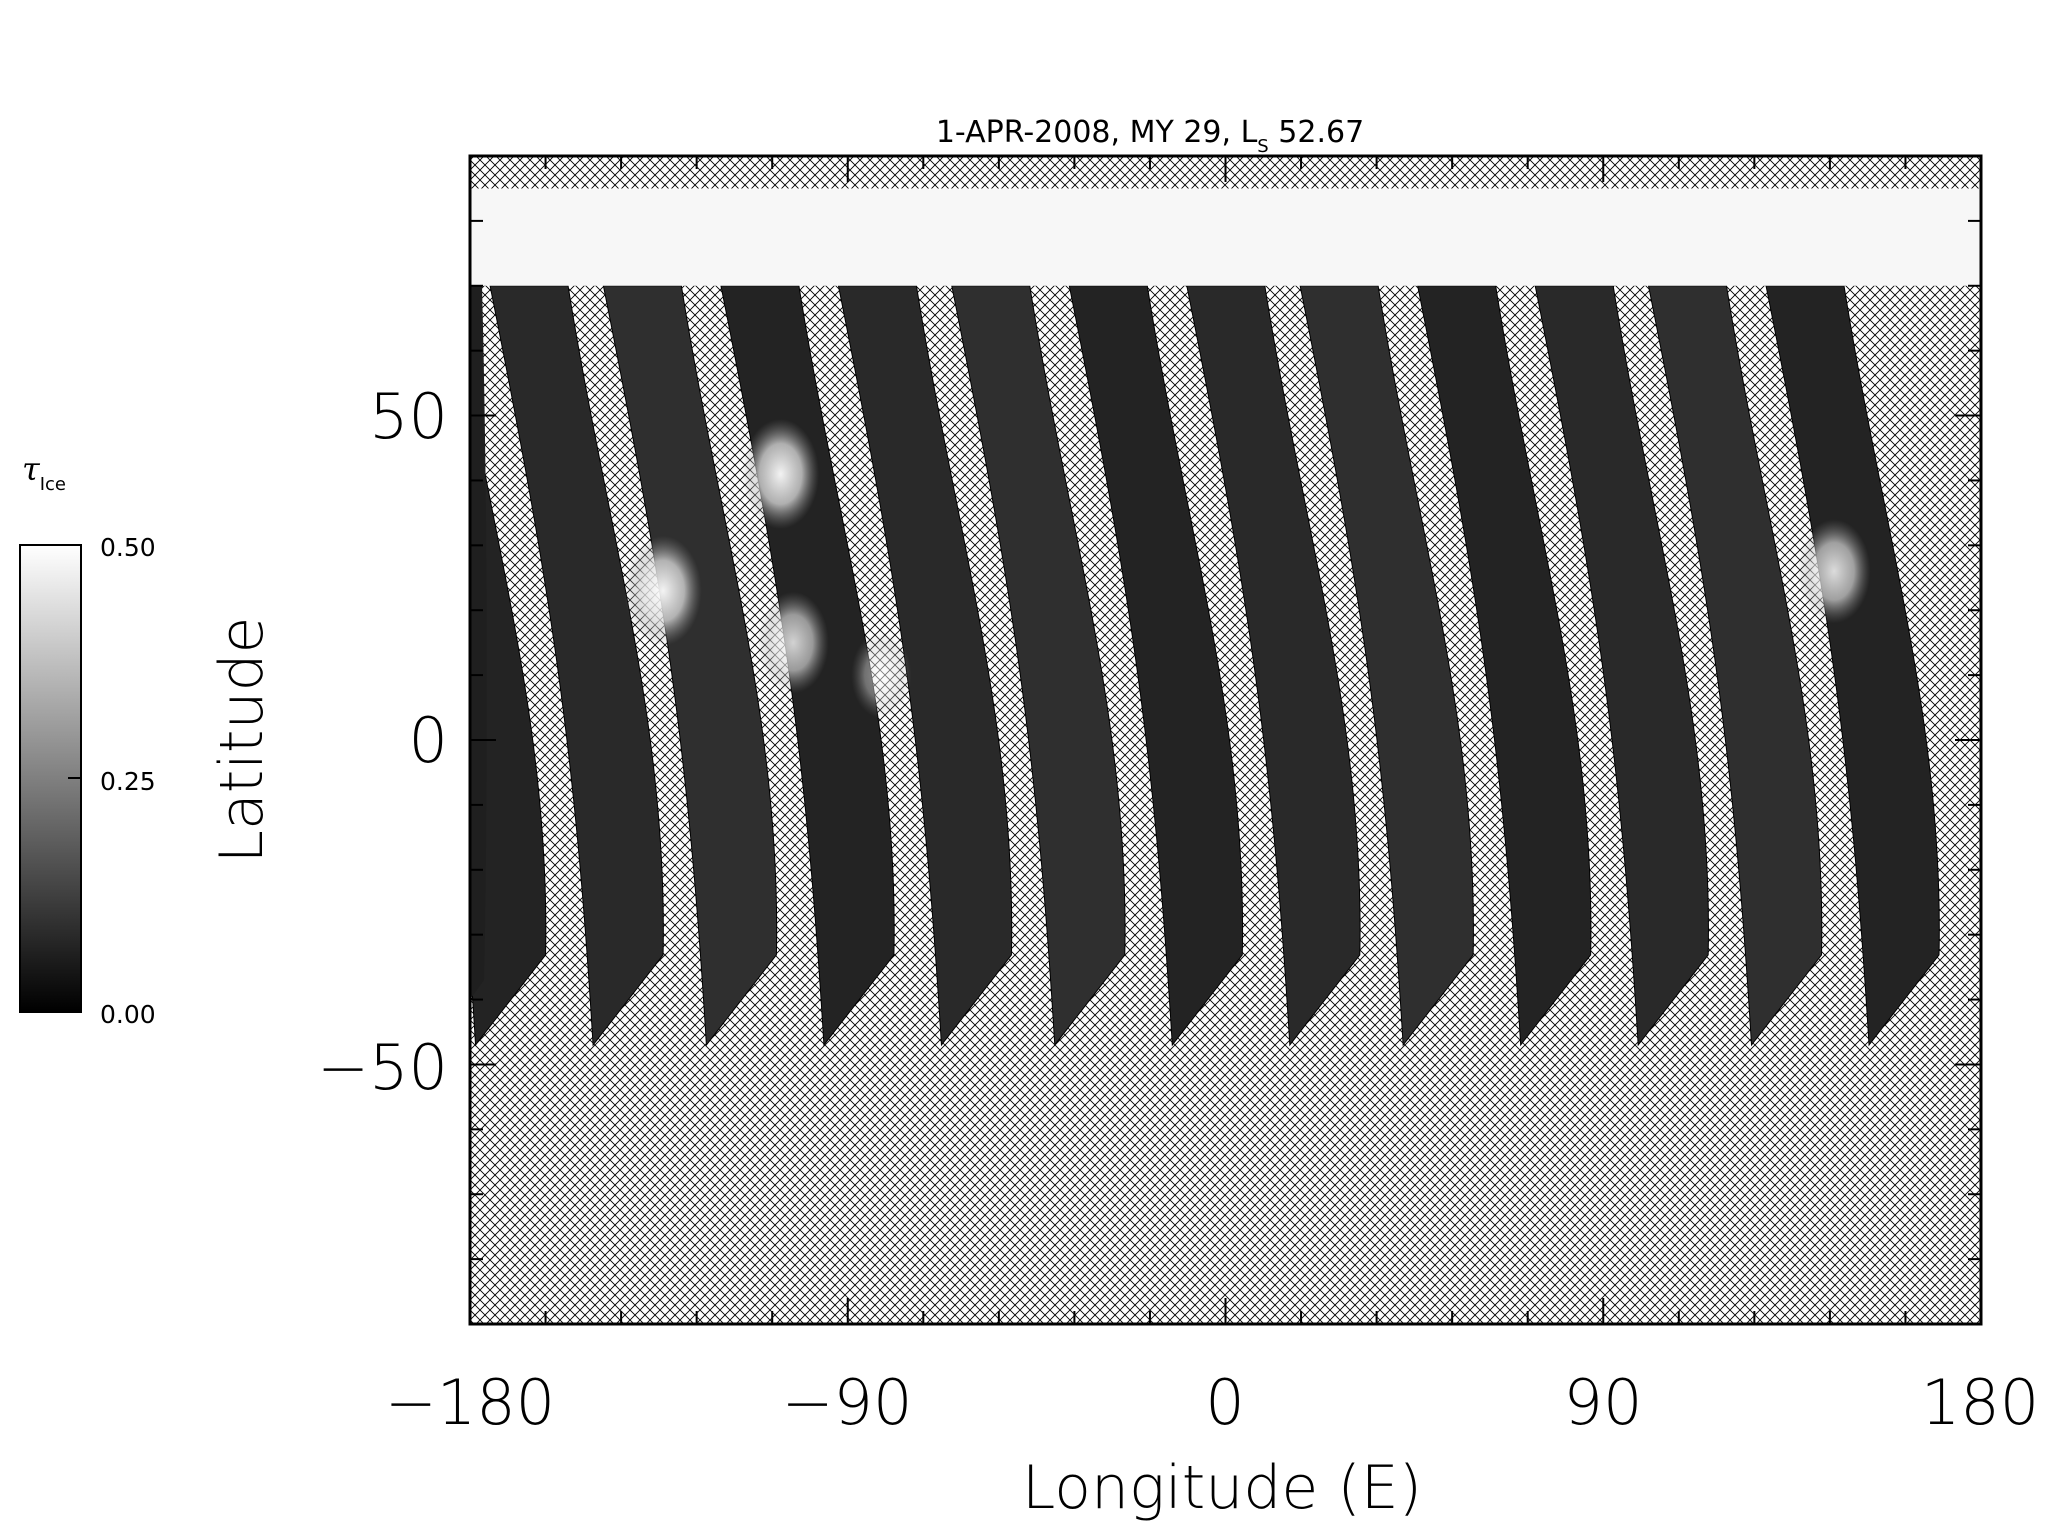 The image size is (2048, 1536). Describe the element at coordinates (847, 1402) in the screenshot. I see `x-tick-label: −90` at that location.